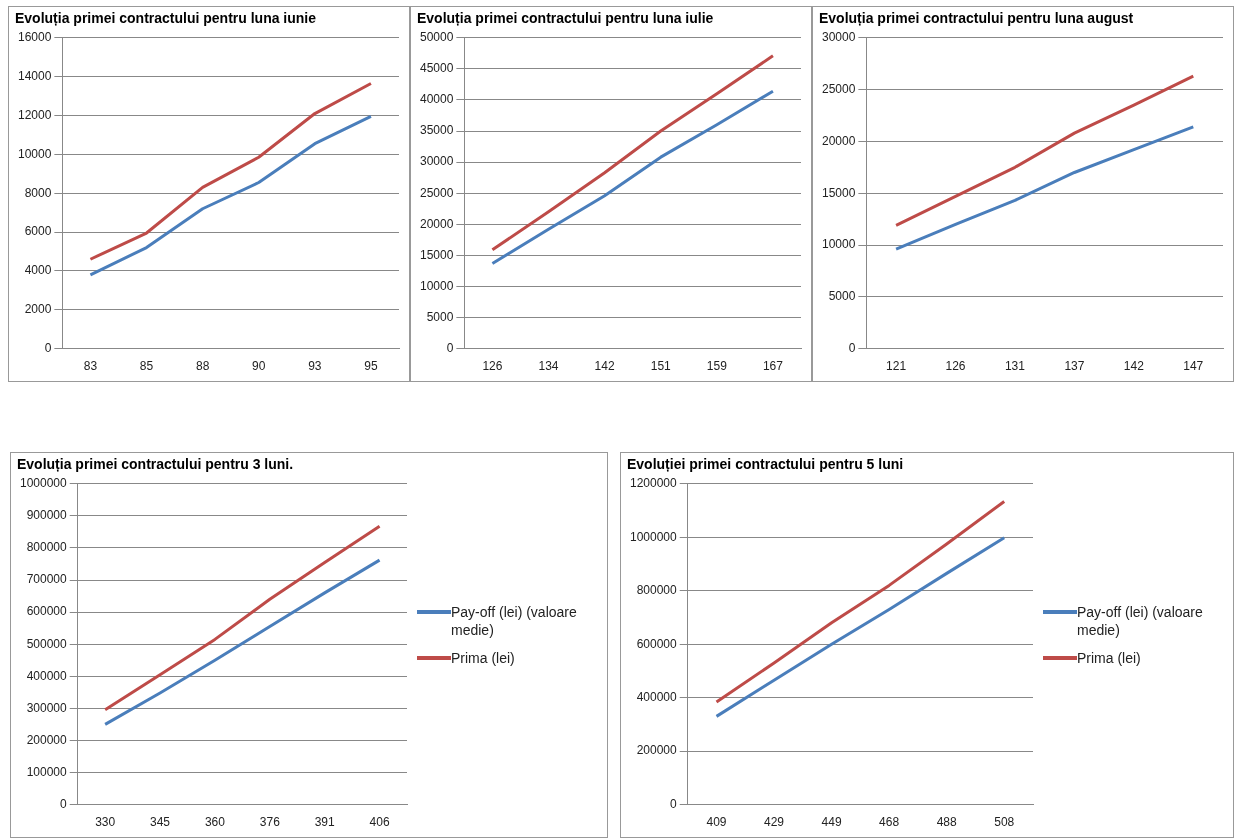 This screenshot has width=1236, height=838. Describe the element at coordinates (889, 822) in the screenshot. I see `x-tick-label: 468` at that location.